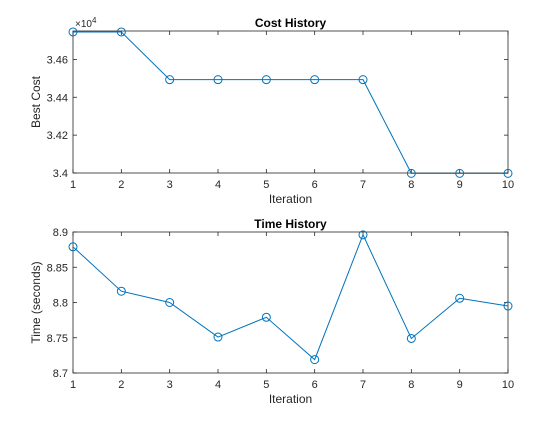 The image size is (560, 425). I want to click on y-multiplier: ×10⁴, so click(86, 23).